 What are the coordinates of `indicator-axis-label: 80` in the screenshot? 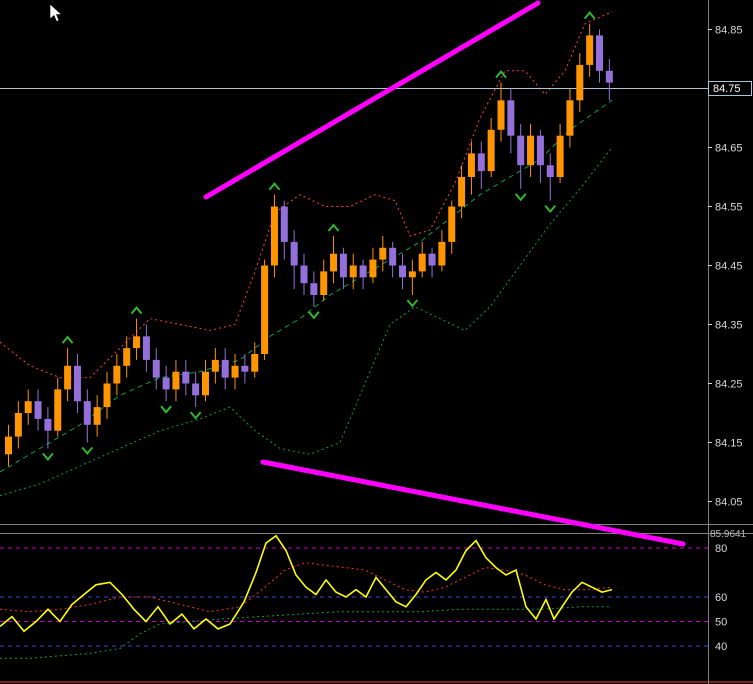 It's located at (721, 549).